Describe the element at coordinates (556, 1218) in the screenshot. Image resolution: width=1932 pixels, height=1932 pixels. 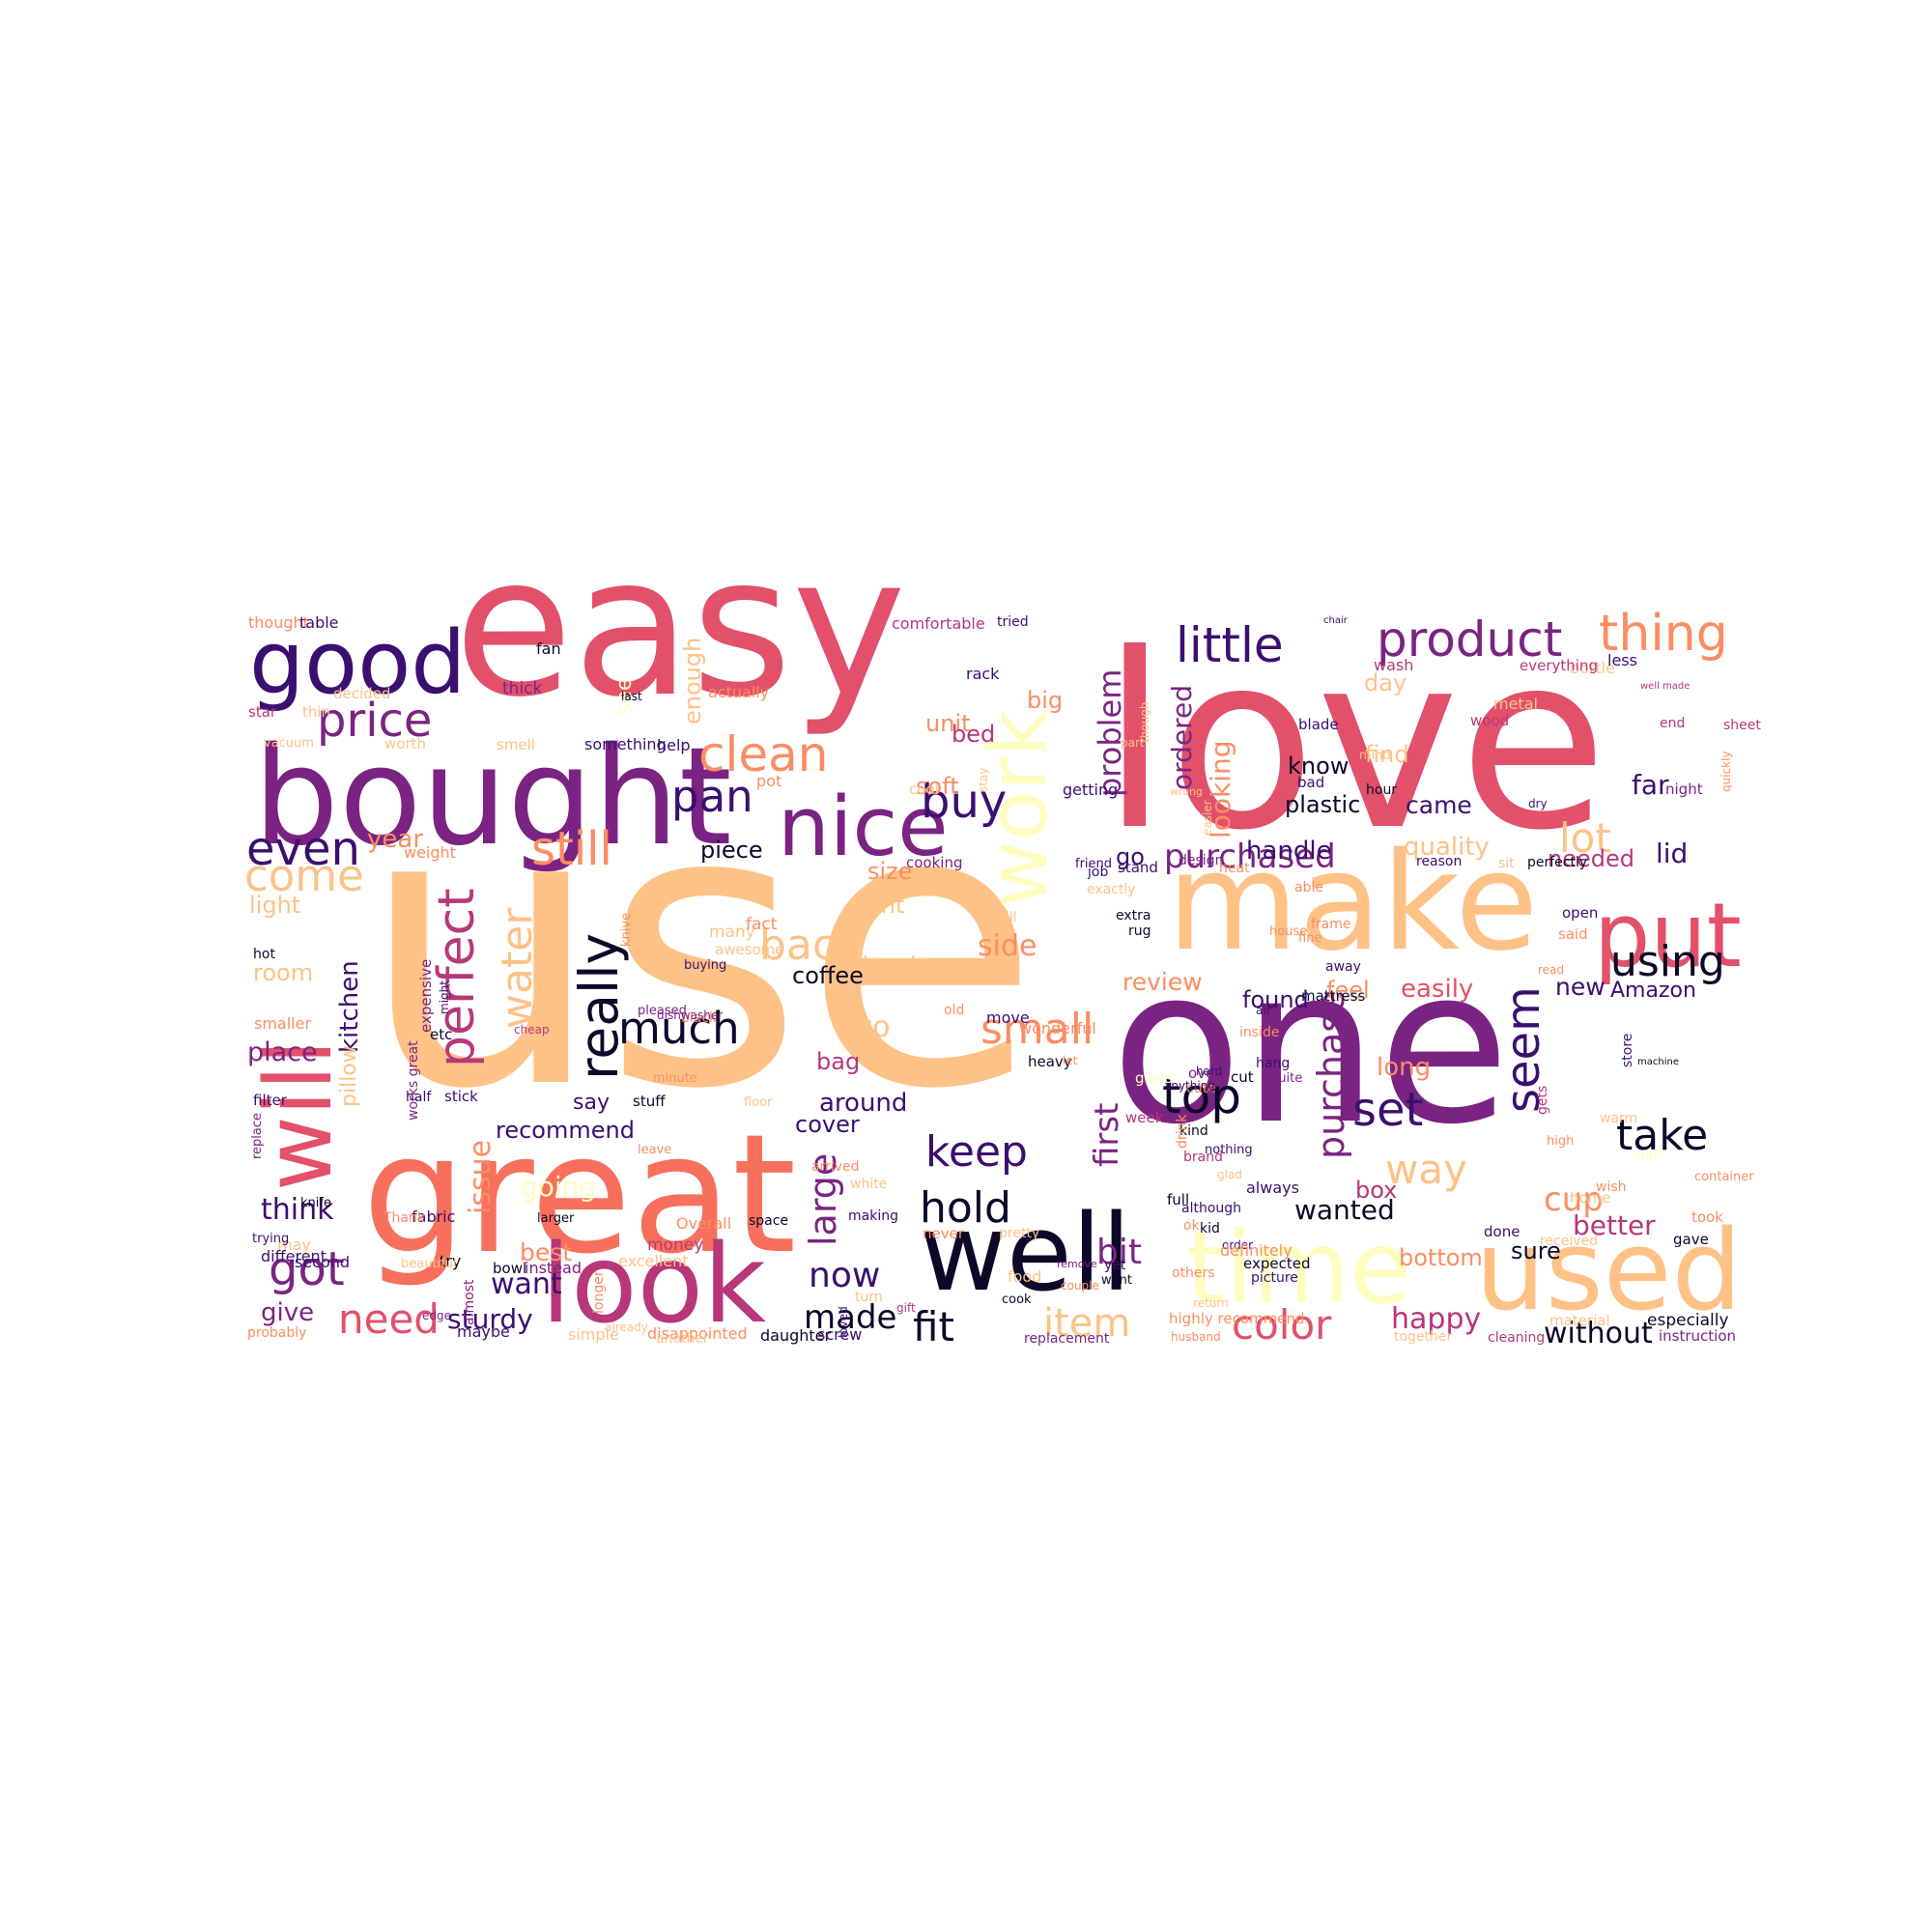
I see `word-larger: larger` at that location.